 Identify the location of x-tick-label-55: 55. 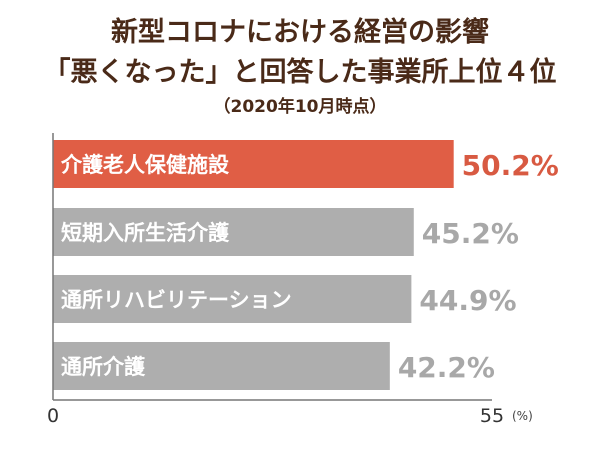
(492, 416).